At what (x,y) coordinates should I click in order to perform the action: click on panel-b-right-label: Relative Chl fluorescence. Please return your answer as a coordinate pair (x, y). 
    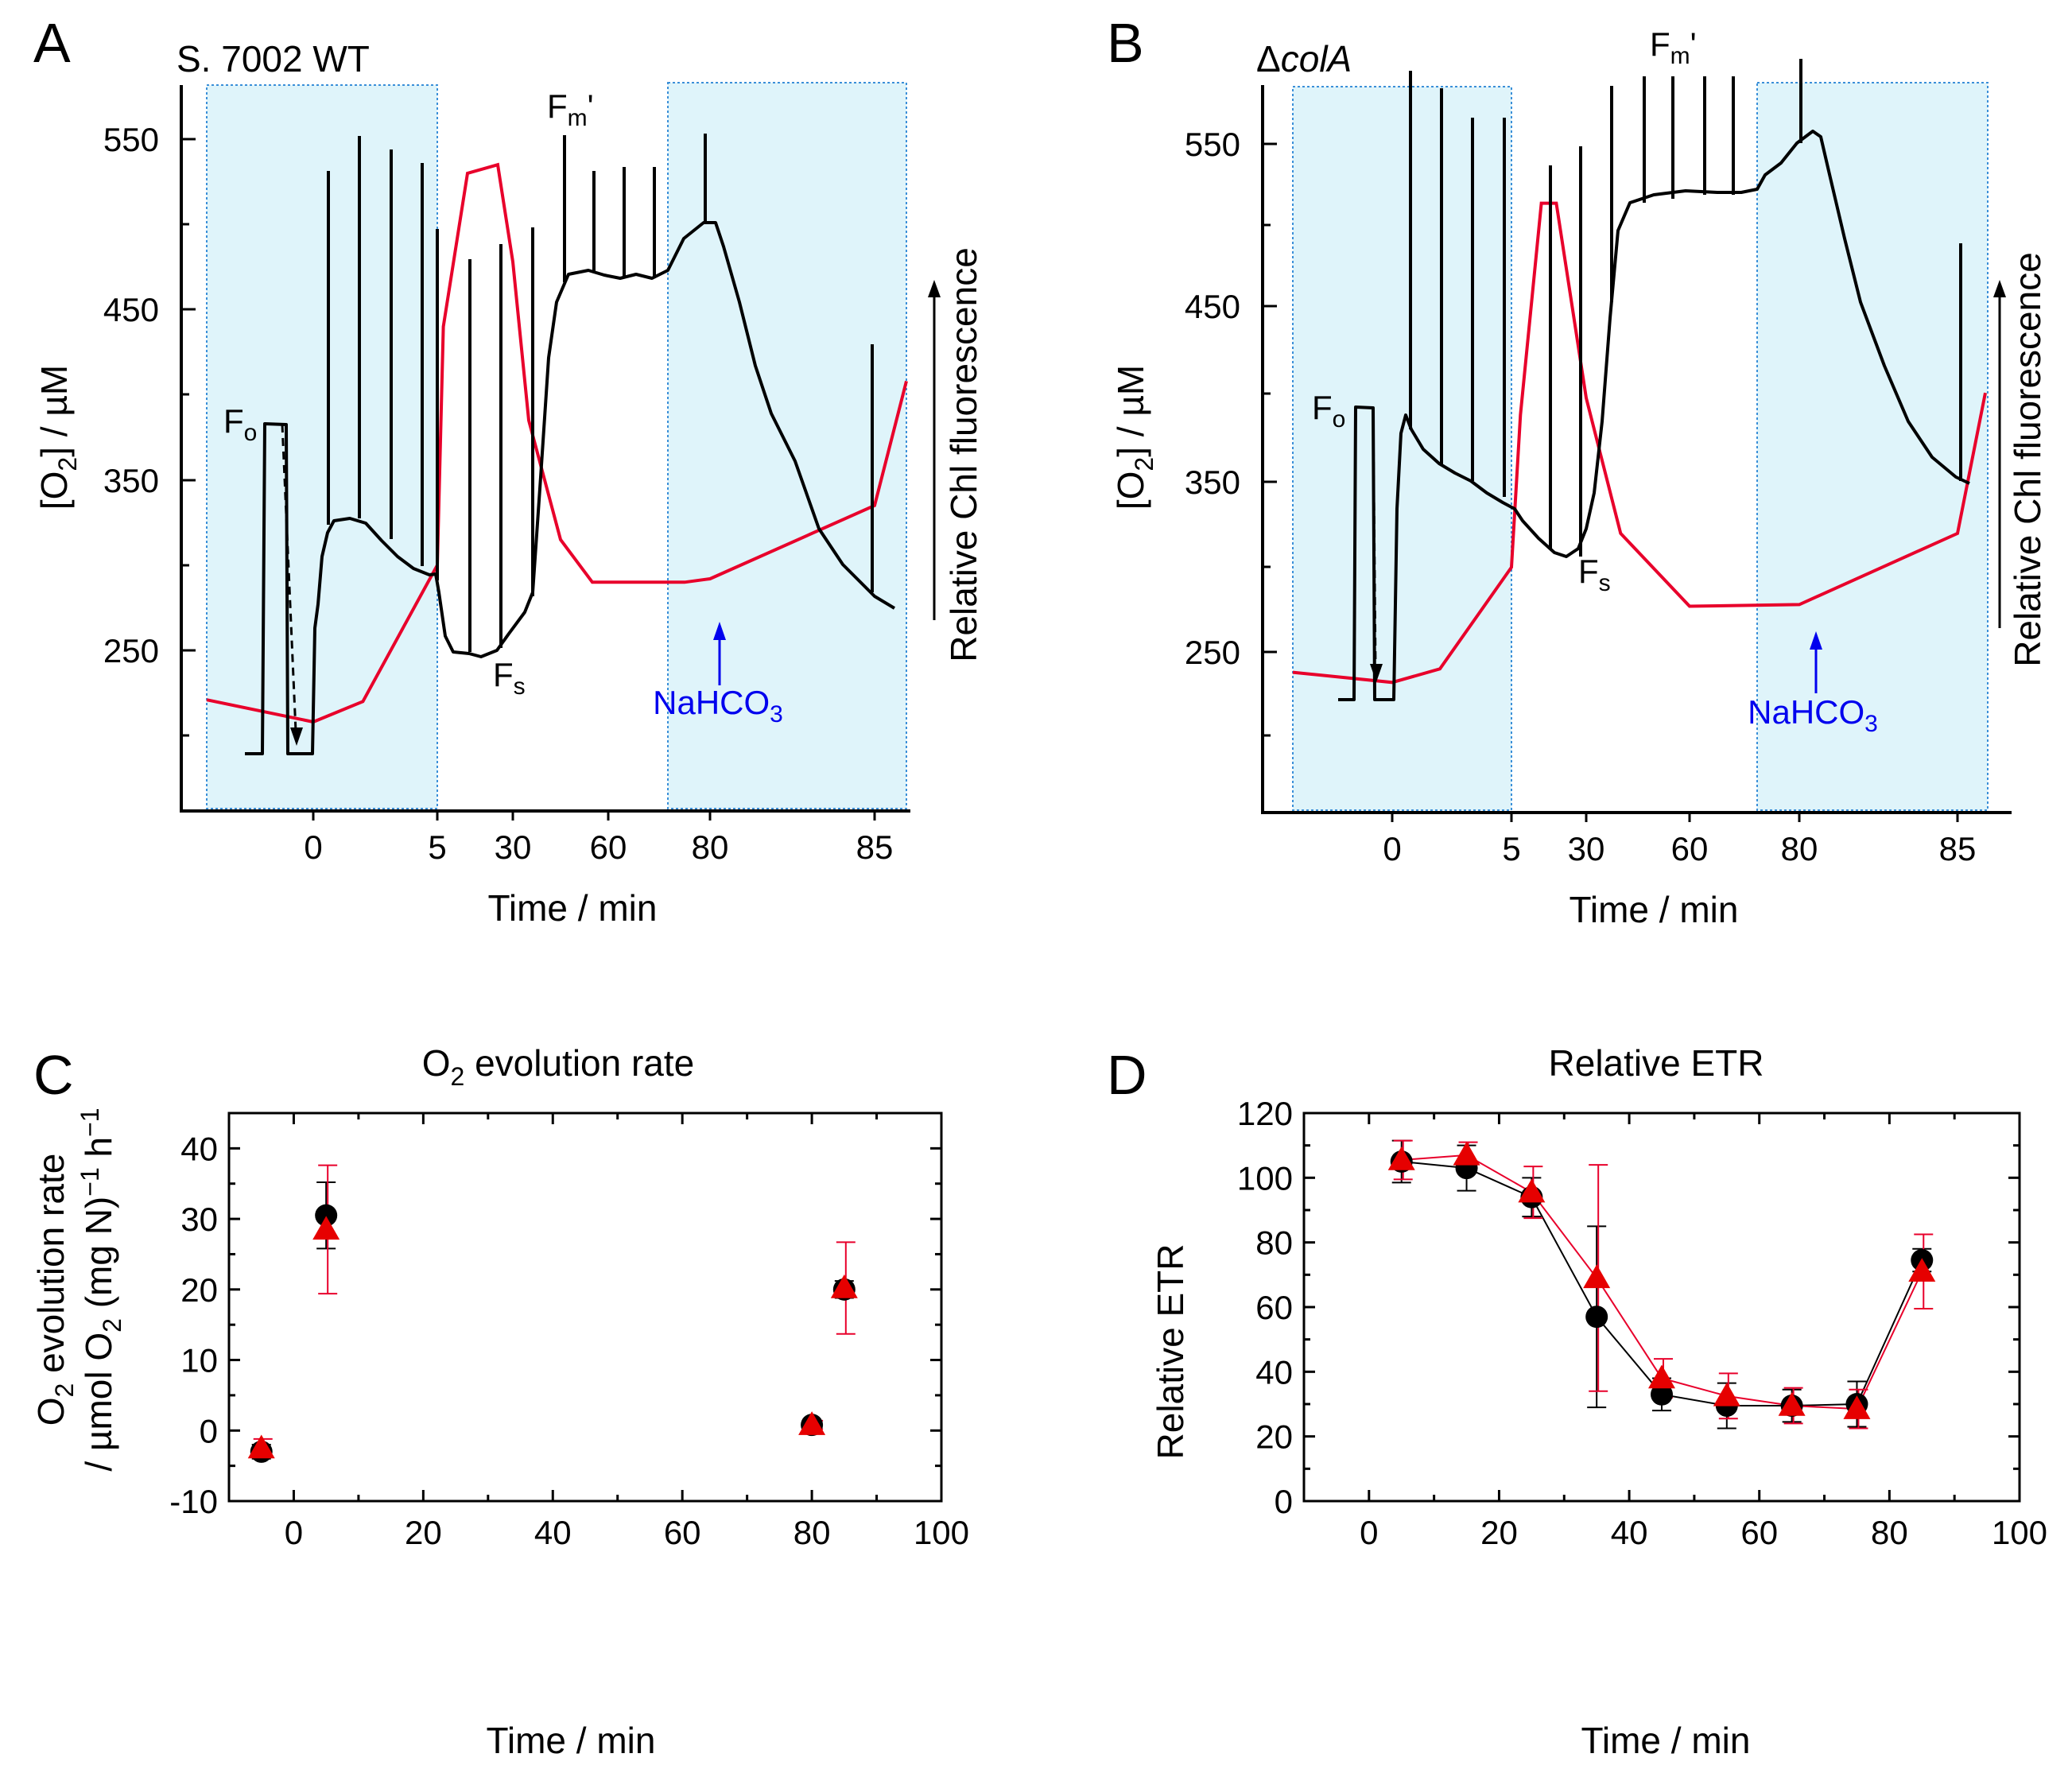
    Looking at the image, I should click on (2027, 460).